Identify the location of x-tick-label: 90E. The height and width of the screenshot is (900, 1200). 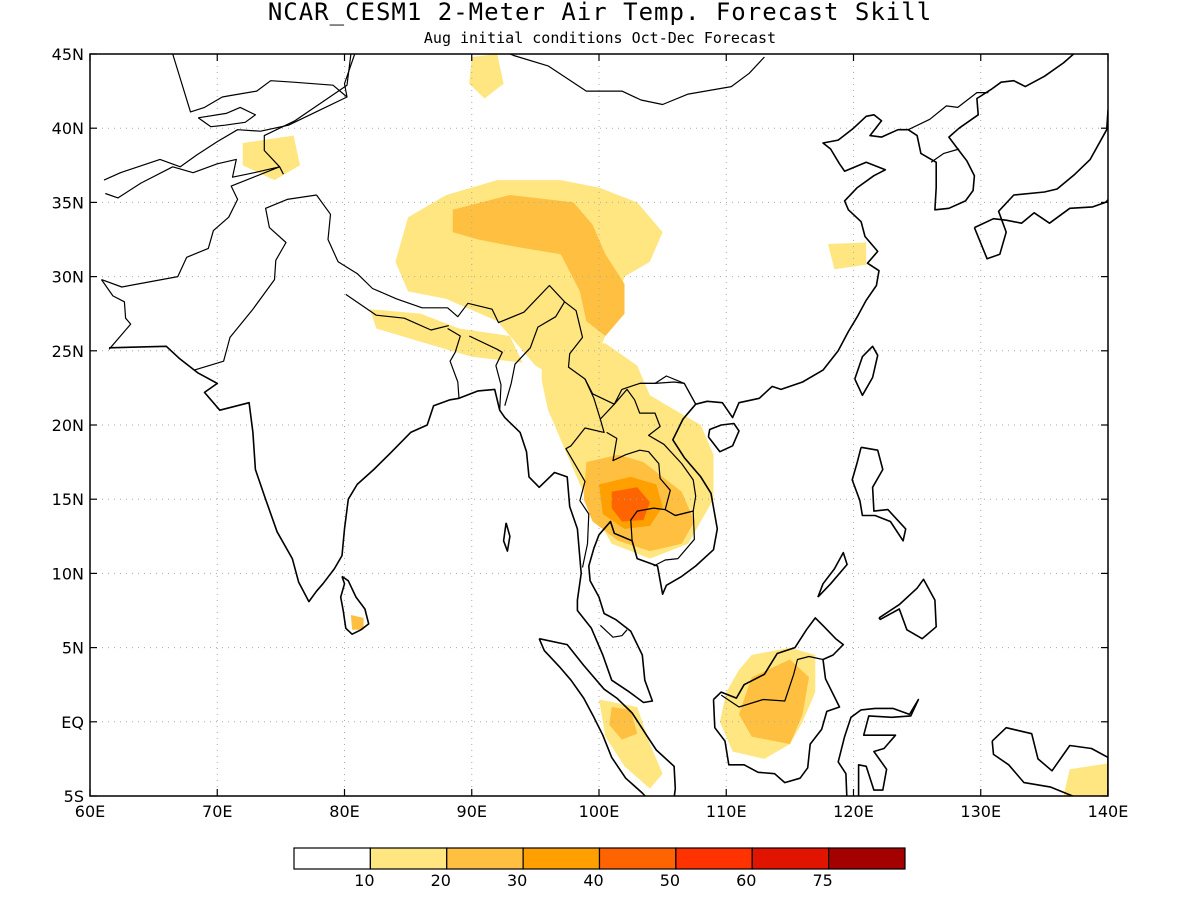
(472, 811).